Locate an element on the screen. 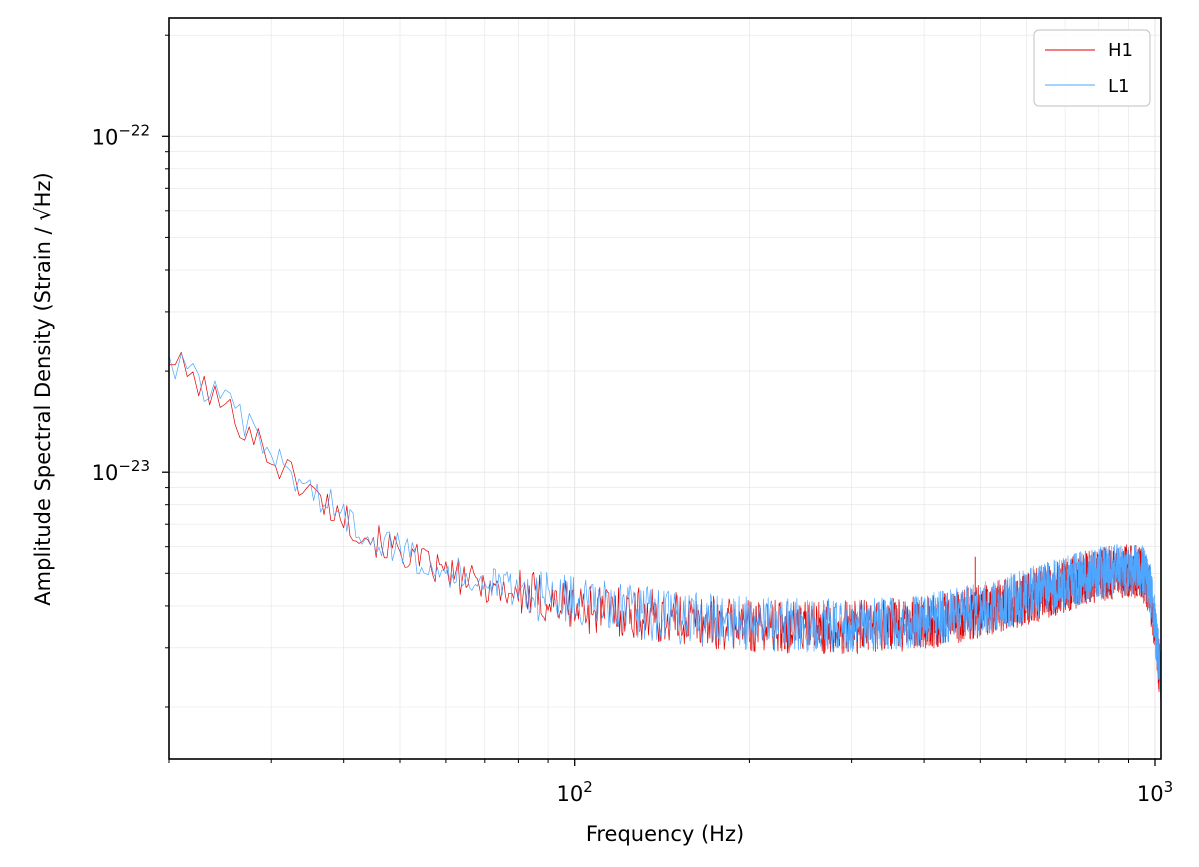 This screenshot has height=867, width=1199. y-tick-label: 10−22 is located at coordinates (121, 135).